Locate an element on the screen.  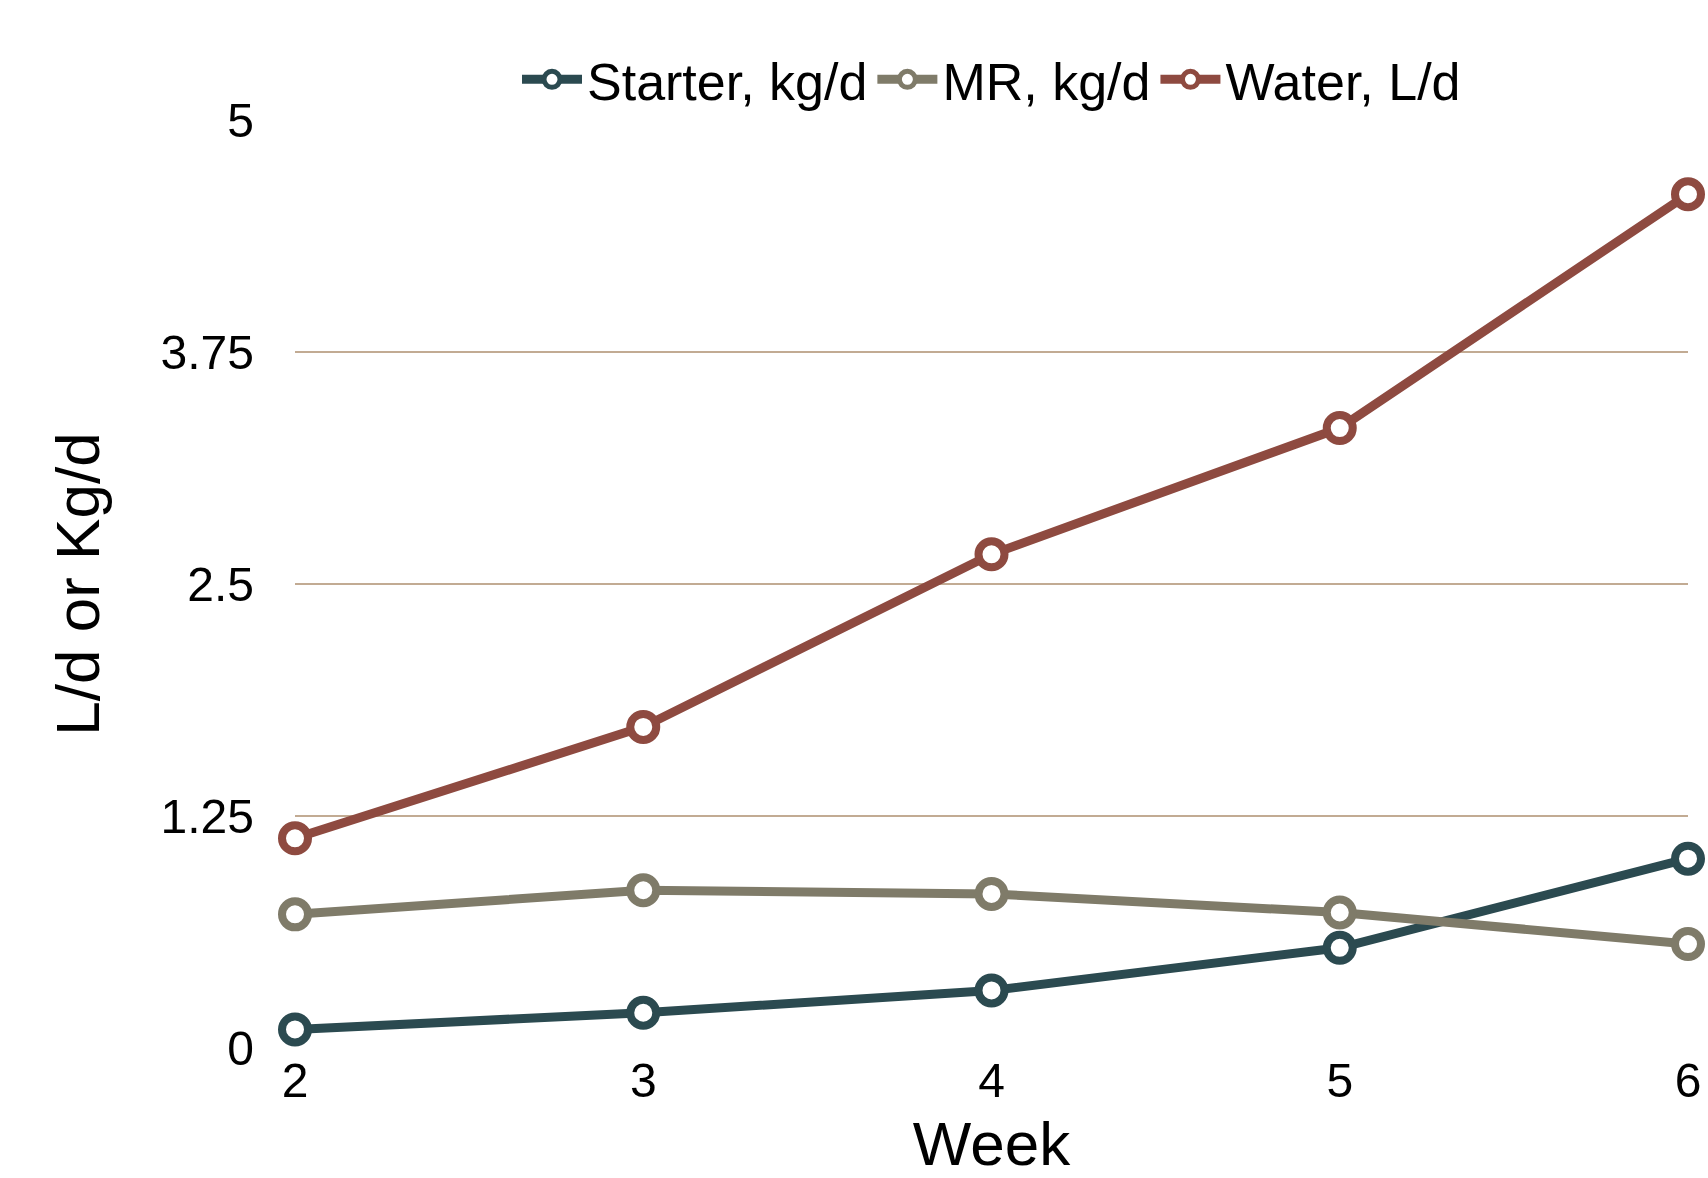
legend-label: MR, kg/d is located at coordinates (1046, 81).